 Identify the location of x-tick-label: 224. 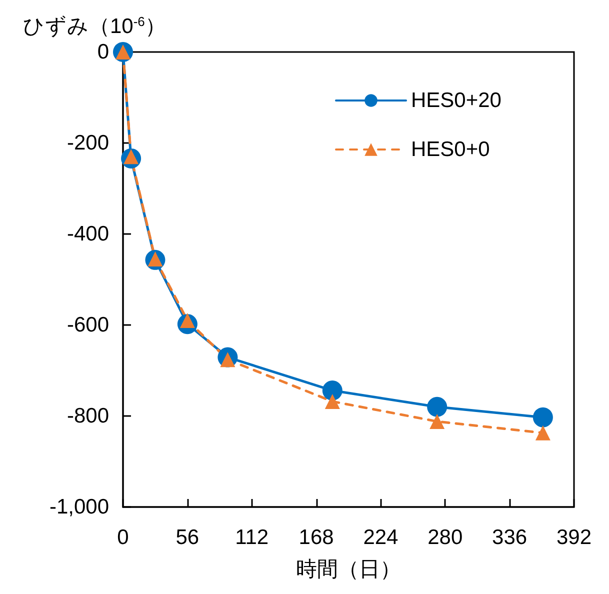
(381, 537).